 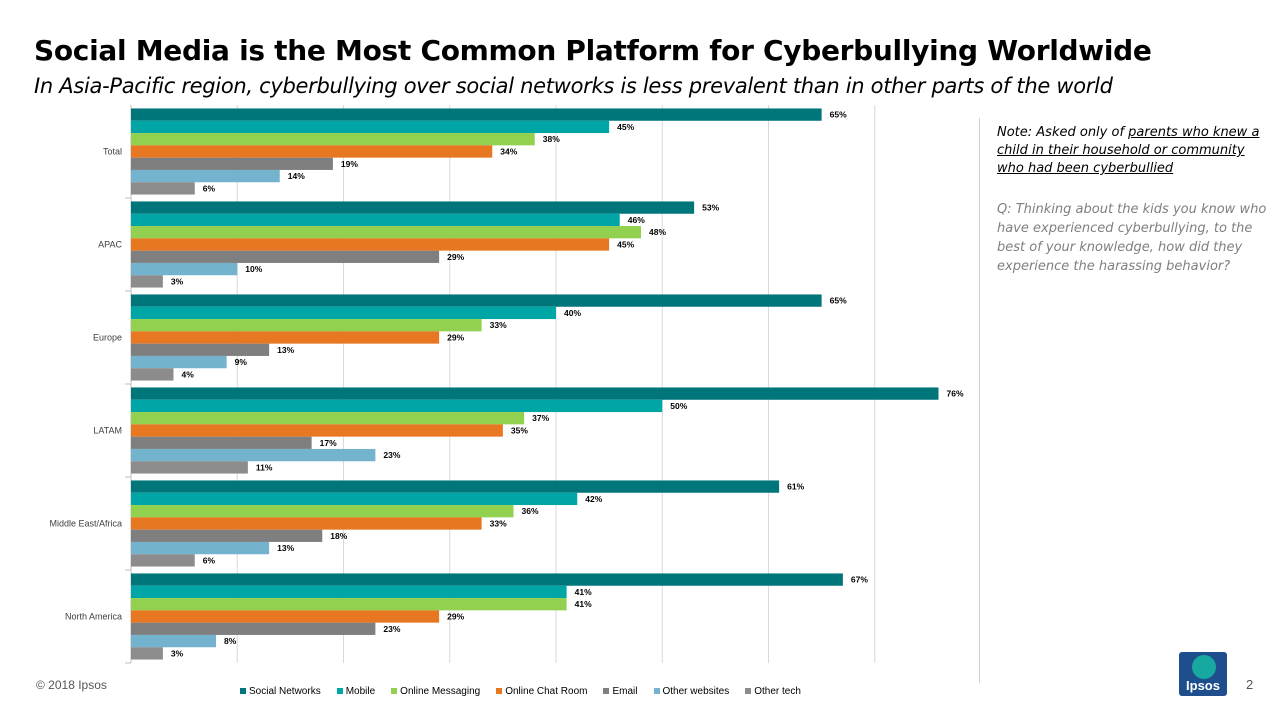 I want to click on data-label: 18%, so click(x=338, y=536).